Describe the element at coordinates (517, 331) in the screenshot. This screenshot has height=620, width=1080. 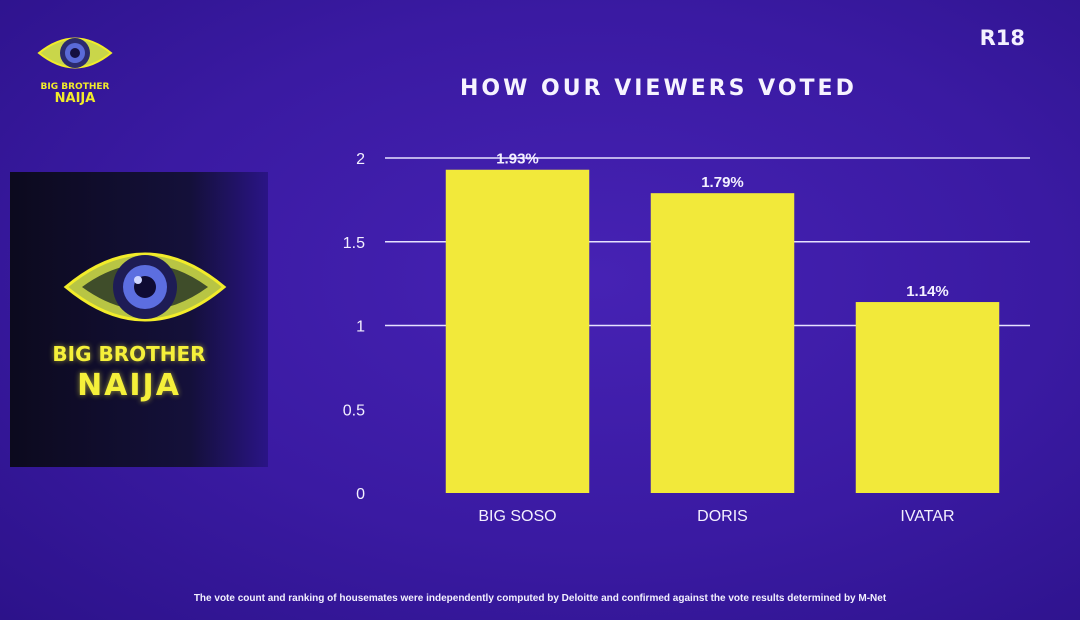
I see `bar-big-soso` at that location.